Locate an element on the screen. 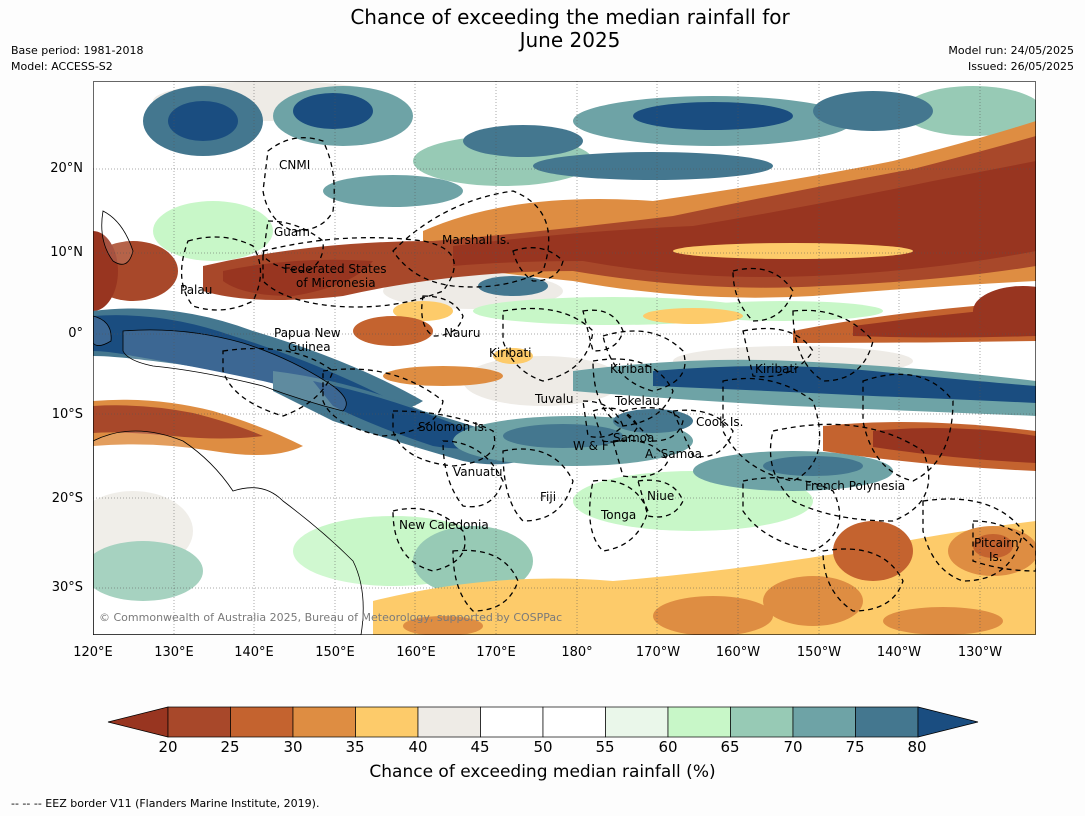 This screenshot has height=816, width=1085. meta-right: Model run: 24/05/2025 Issued: 26/05/2025 is located at coordinates (1011, 59).